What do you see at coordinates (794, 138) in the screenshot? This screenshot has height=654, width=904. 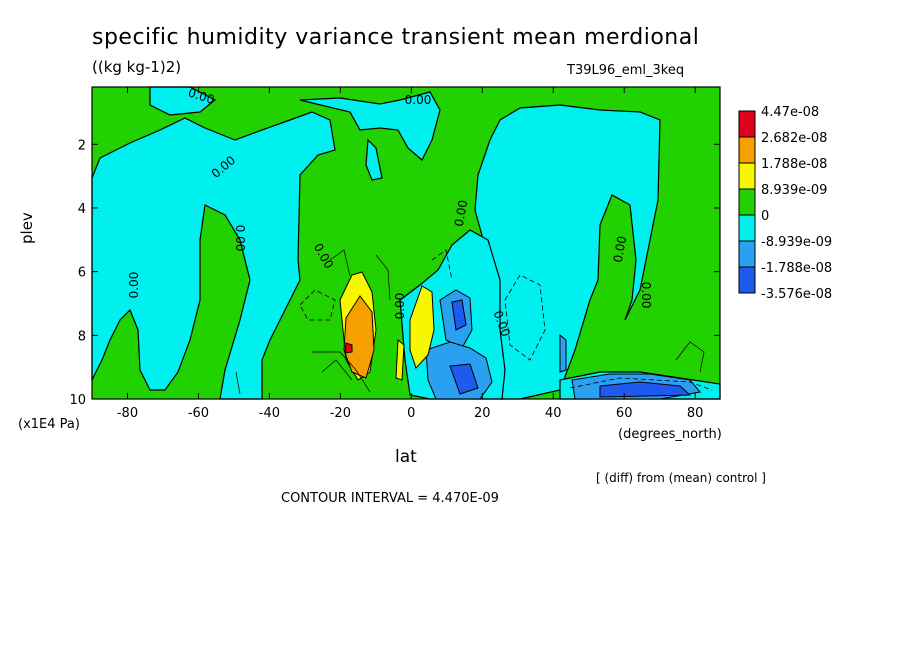 I see `colorbar-label: 2.682e-08` at bounding box center [794, 138].